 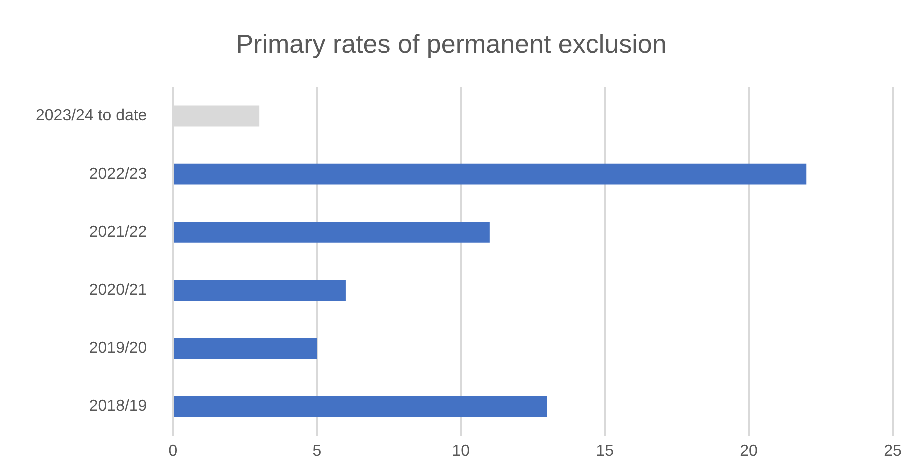 What do you see at coordinates (461, 451) in the screenshot?
I see `x-tick-label: 10` at bounding box center [461, 451].